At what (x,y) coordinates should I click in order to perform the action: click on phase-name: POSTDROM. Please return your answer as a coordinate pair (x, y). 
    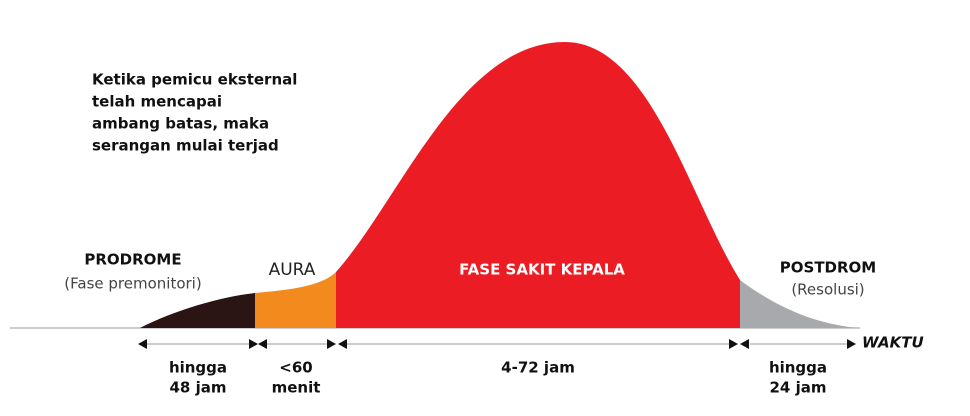
    Looking at the image, I should click on (828, 268).